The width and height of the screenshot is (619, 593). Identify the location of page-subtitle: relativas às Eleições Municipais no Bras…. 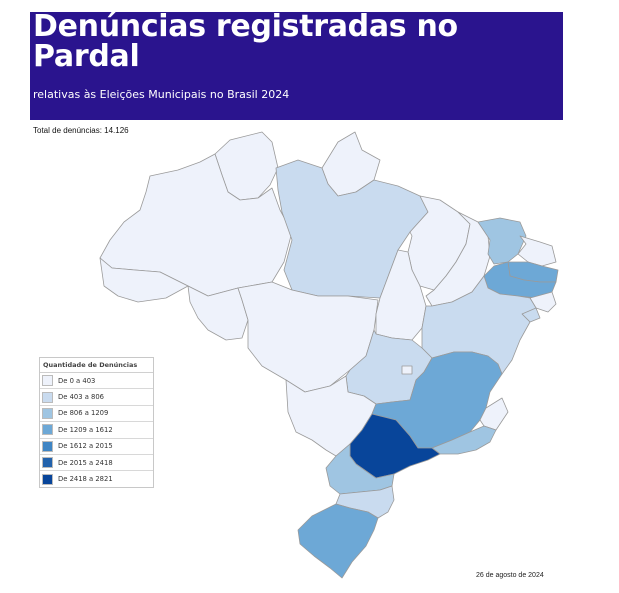
(161, 94).